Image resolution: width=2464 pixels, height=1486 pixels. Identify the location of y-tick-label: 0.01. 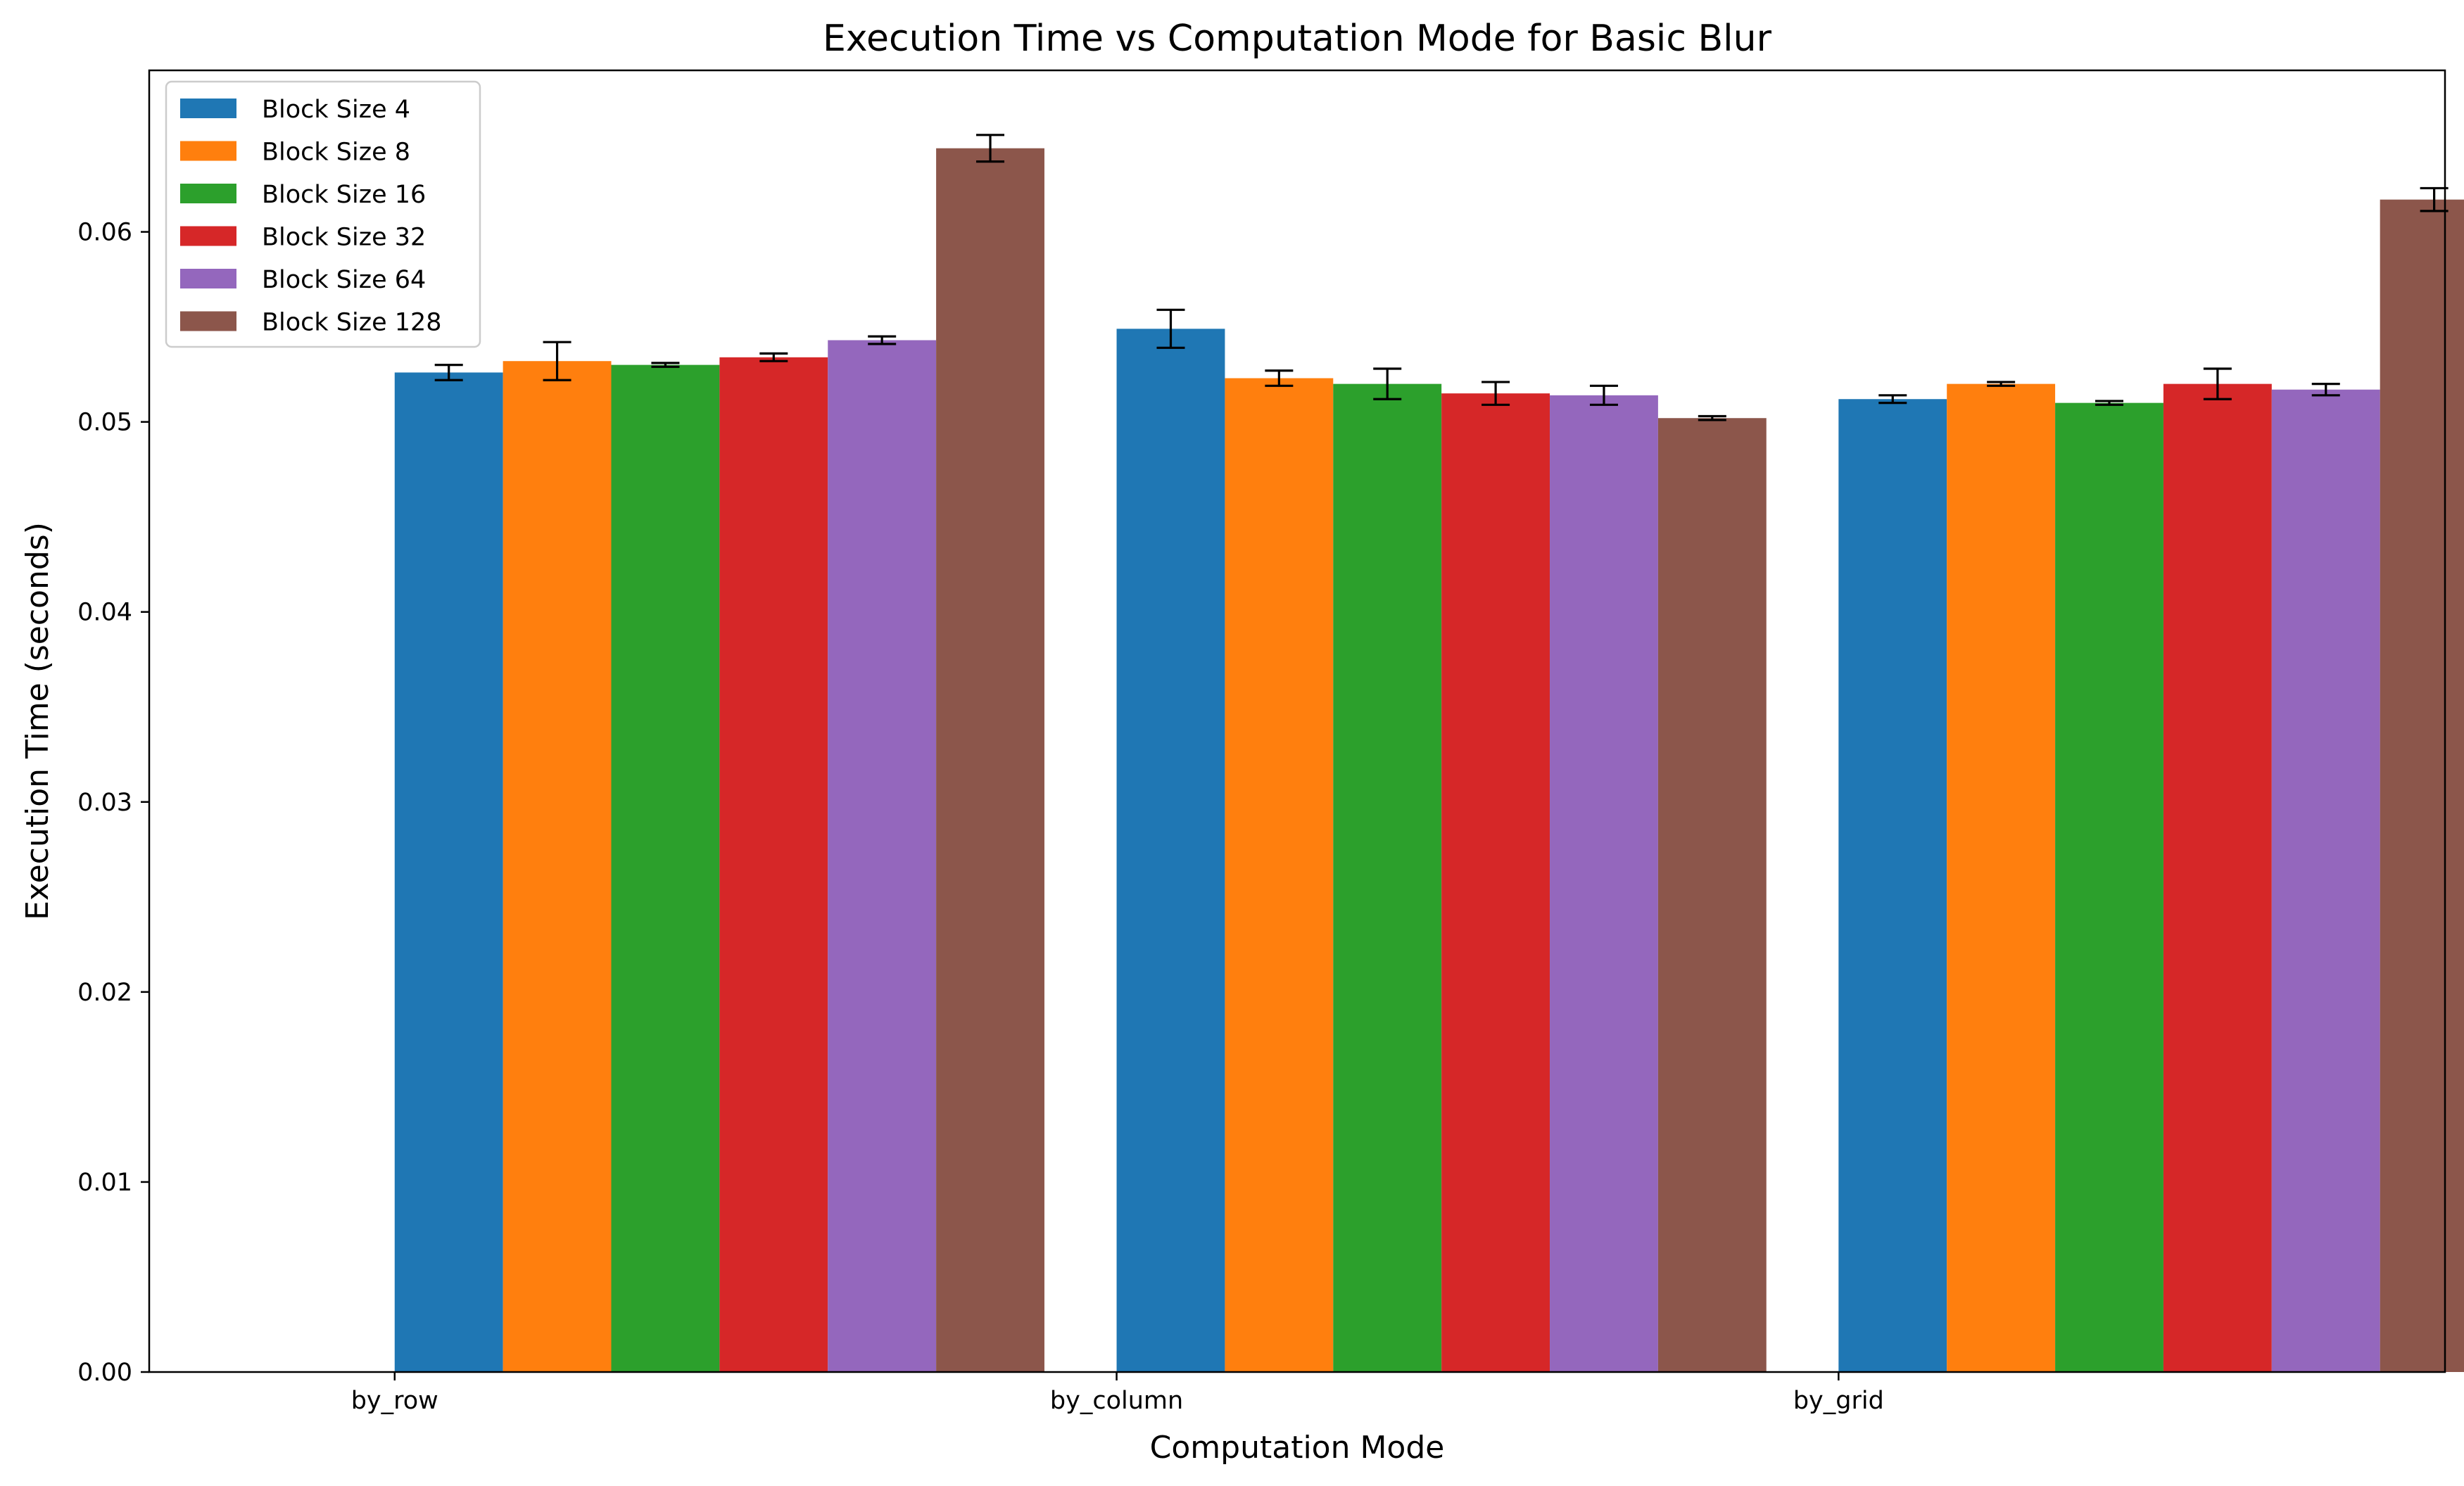
(104, 1183).